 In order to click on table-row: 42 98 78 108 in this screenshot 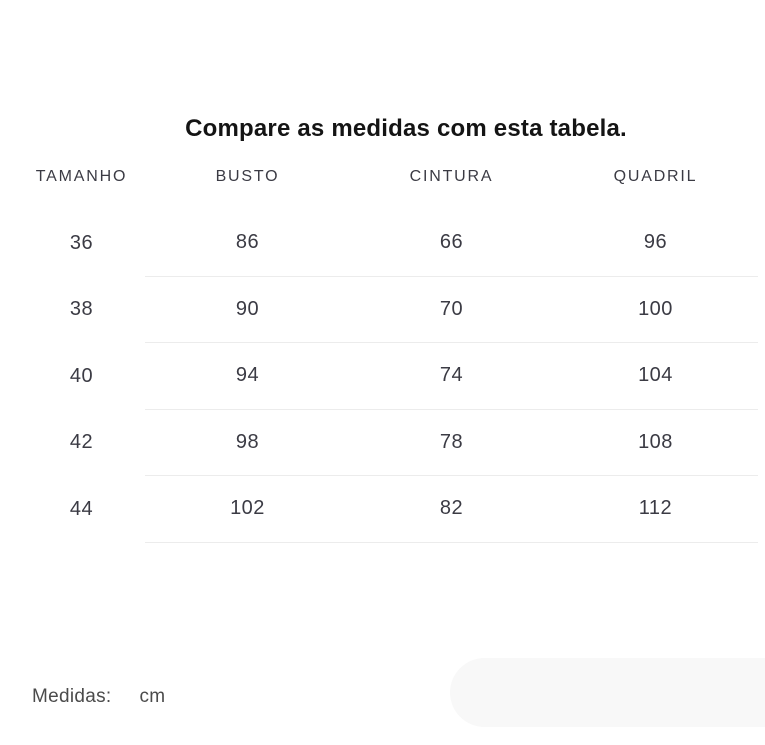, I will do `click(388, 443)`.